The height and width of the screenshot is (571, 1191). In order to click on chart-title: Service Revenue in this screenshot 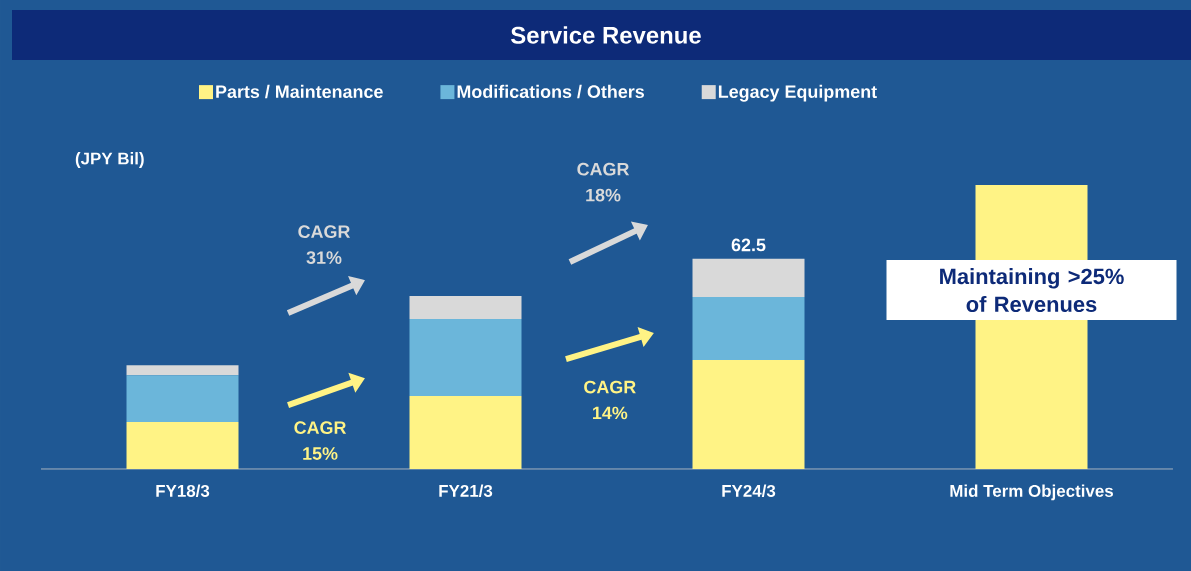, I will do `click(605, 35)`.